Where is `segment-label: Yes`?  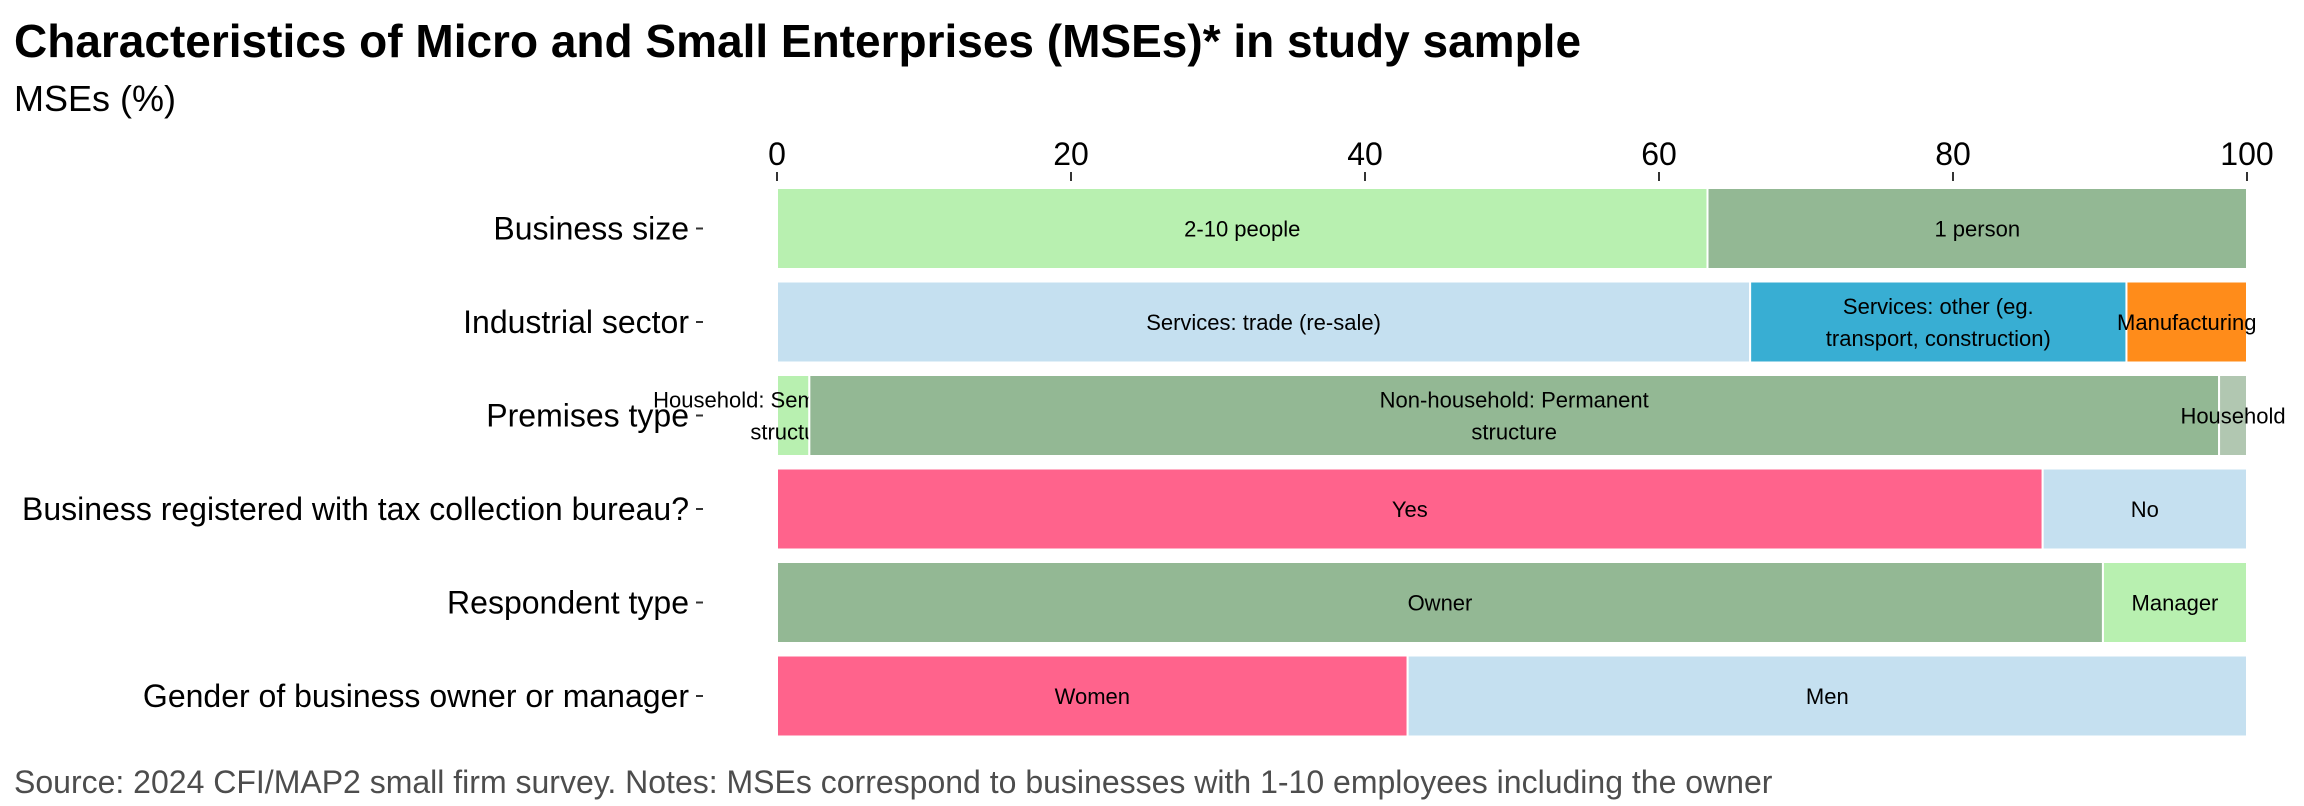 segment-label: Yes is located at coordinates (1410, 509).